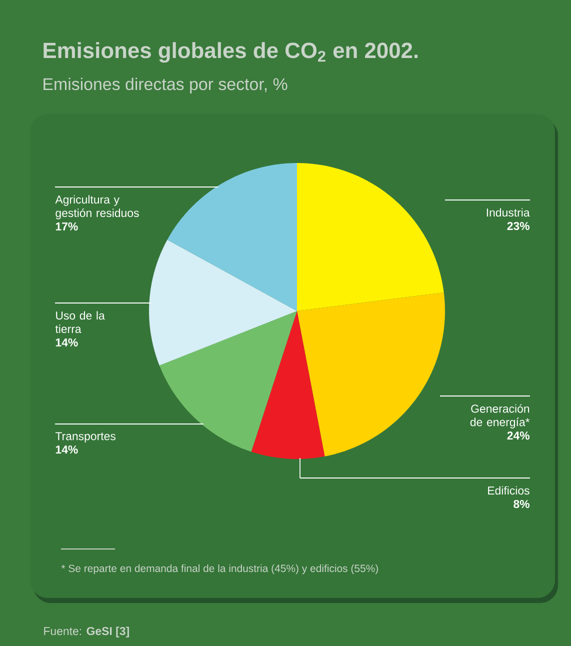 The image size is (571, 646). I want to click on data-label: 23%, so click(518, 226).